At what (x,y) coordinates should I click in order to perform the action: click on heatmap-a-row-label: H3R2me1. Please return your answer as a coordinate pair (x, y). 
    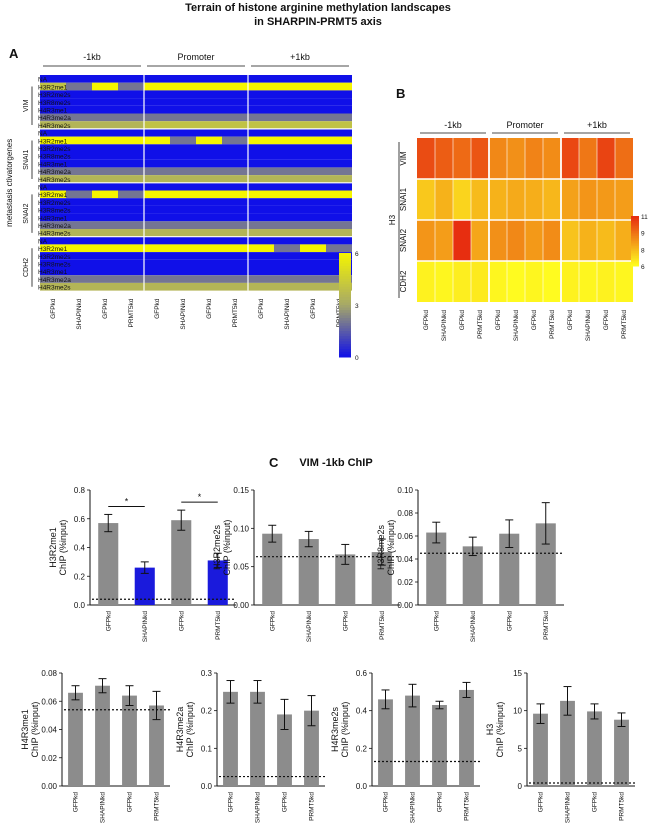
    Looking at the image, I should click on (53, 195).